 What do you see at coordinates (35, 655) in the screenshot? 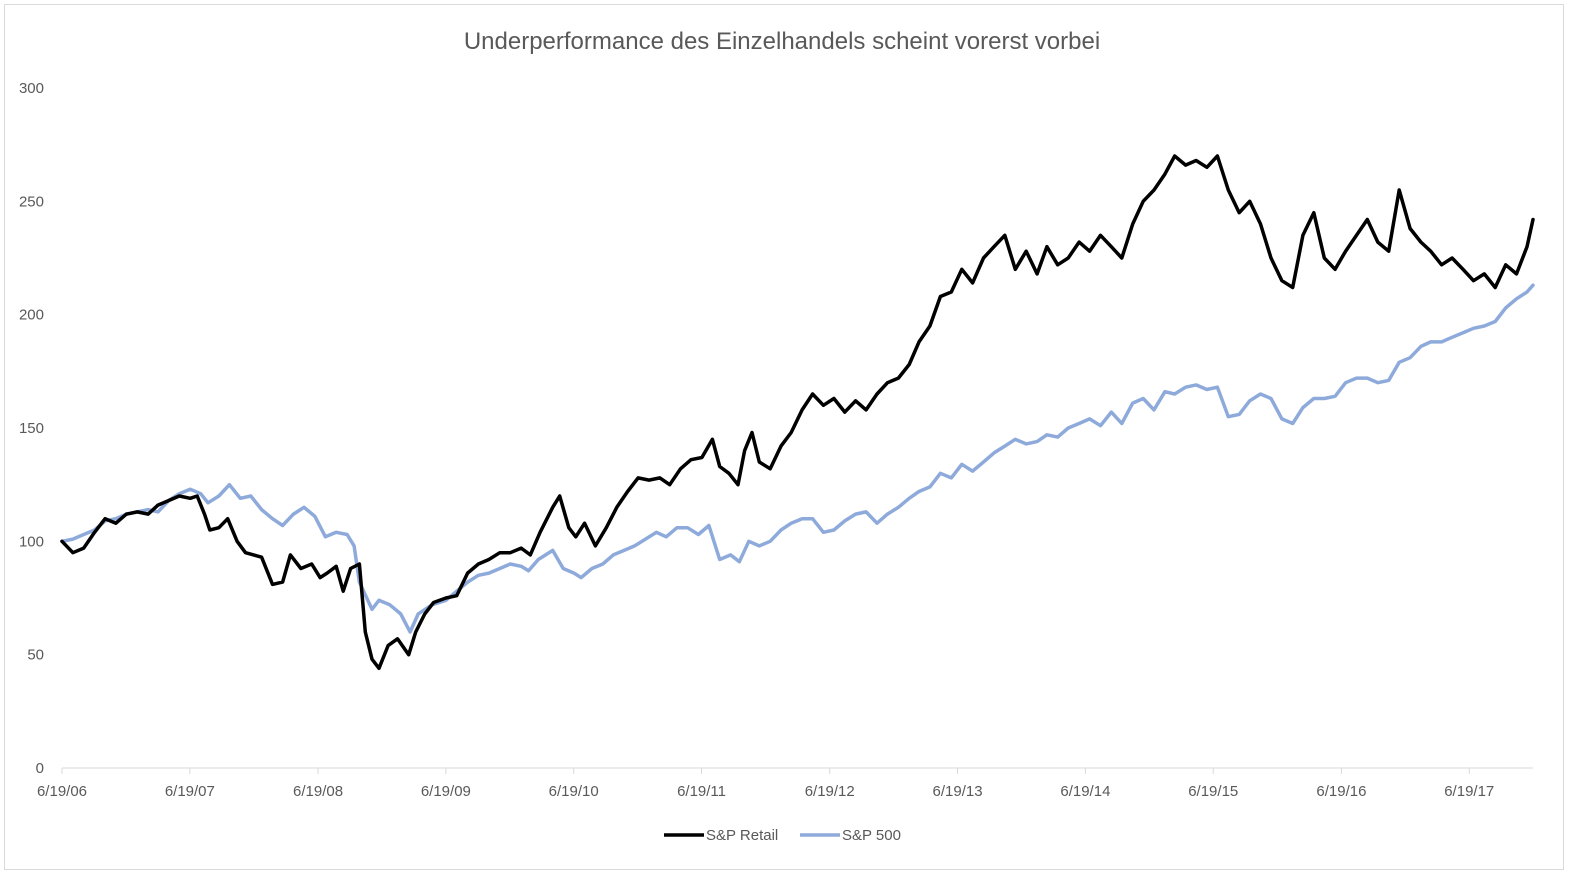
I see `y-tick-label: 50` at bounding box center [35, 655].